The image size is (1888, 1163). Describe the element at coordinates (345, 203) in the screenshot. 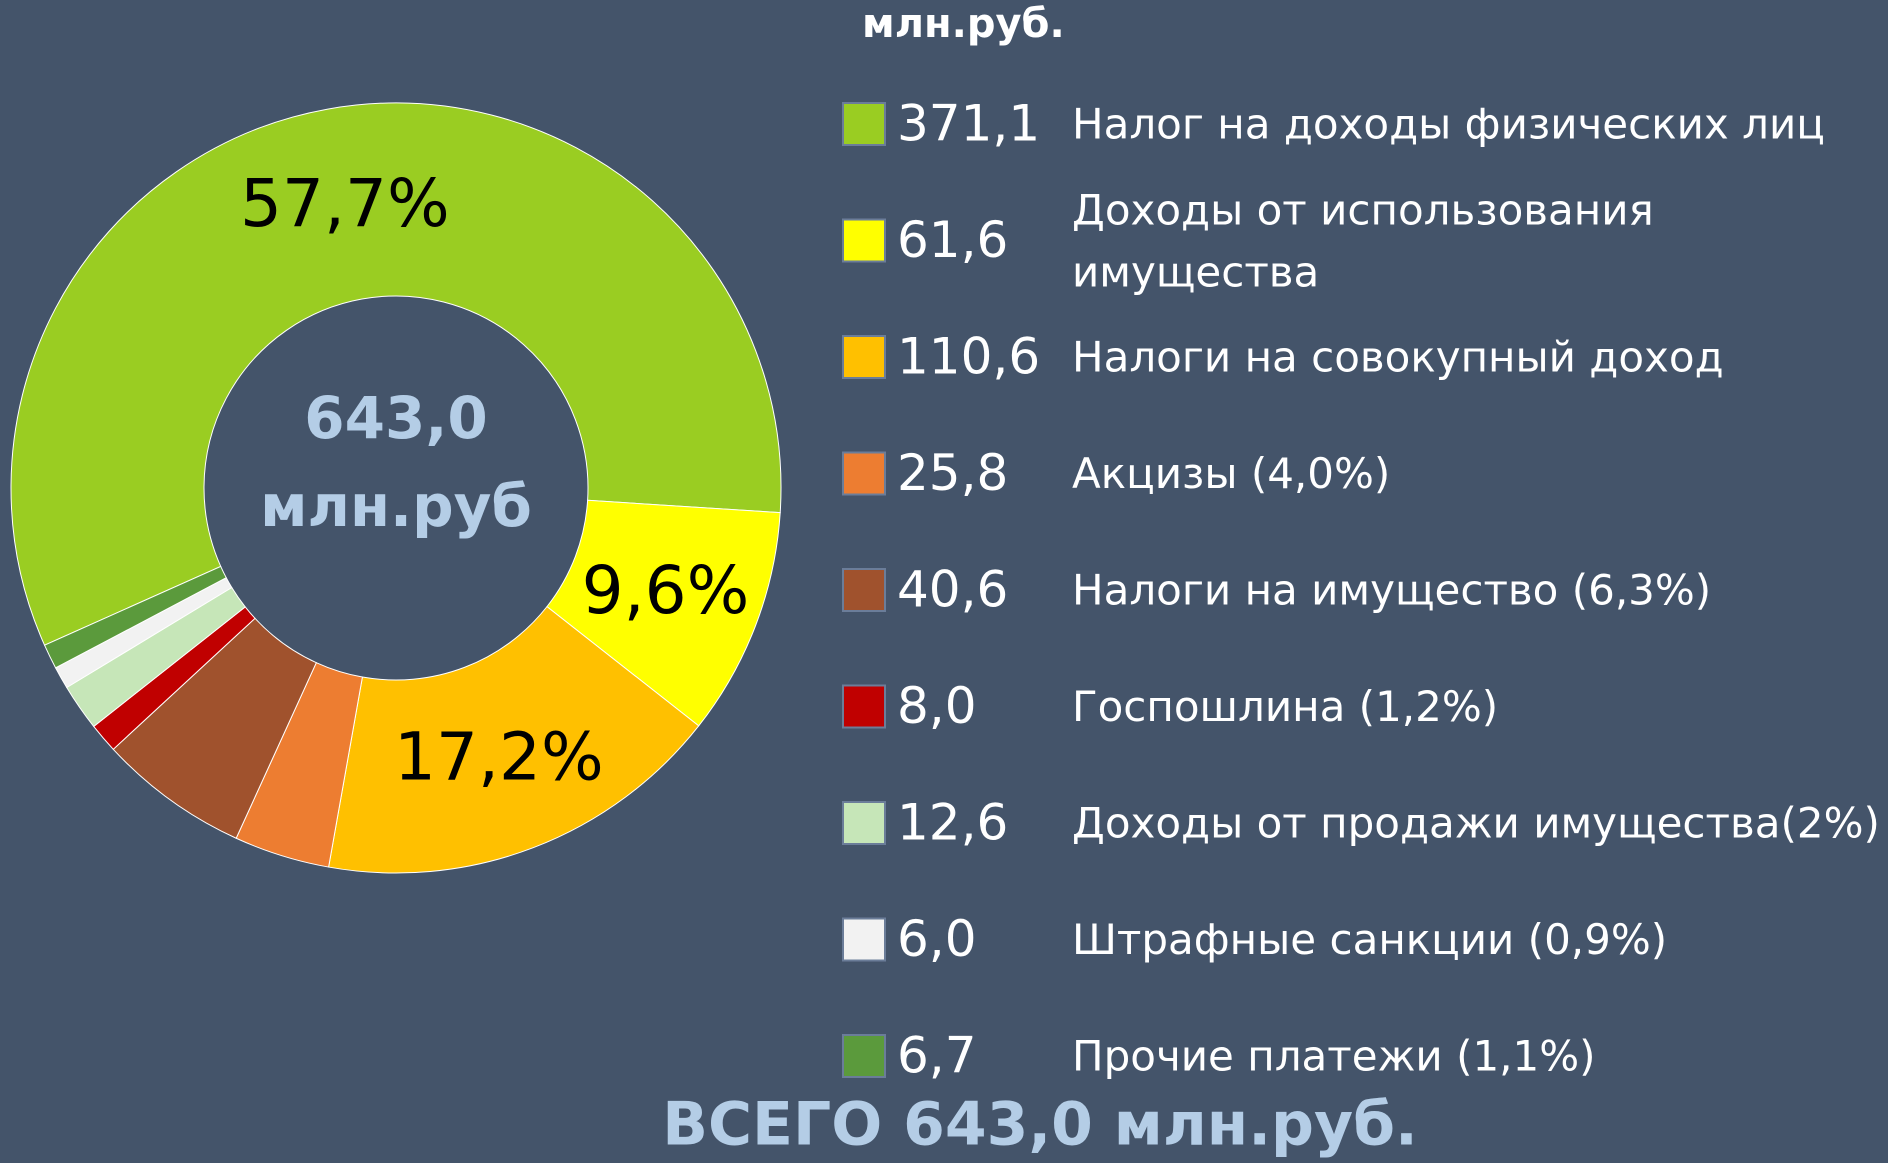

I see `slice-label: 57,7%` at that location.